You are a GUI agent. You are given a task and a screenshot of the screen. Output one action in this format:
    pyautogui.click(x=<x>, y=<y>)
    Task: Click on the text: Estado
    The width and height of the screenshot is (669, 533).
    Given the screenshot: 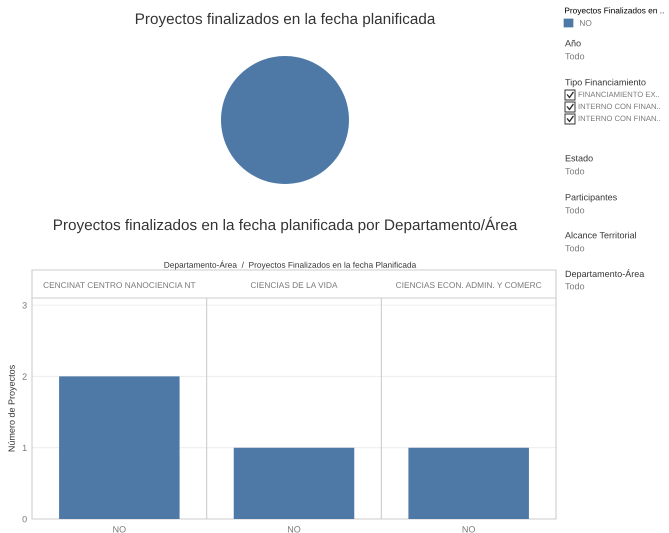 What is the action you would take?
    pyautogui.click(x=579, y=158)
    